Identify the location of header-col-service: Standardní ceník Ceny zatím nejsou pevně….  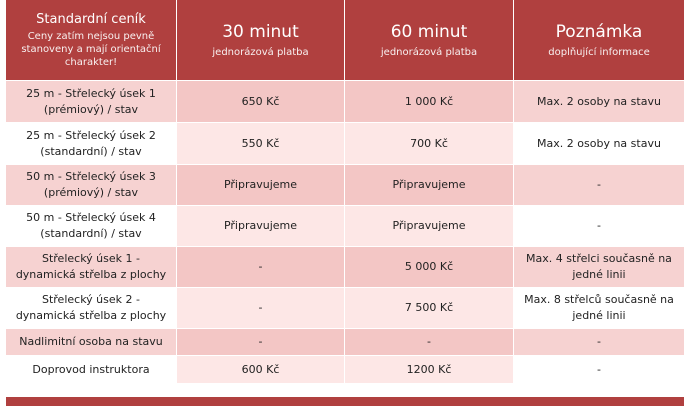
(91, 40).